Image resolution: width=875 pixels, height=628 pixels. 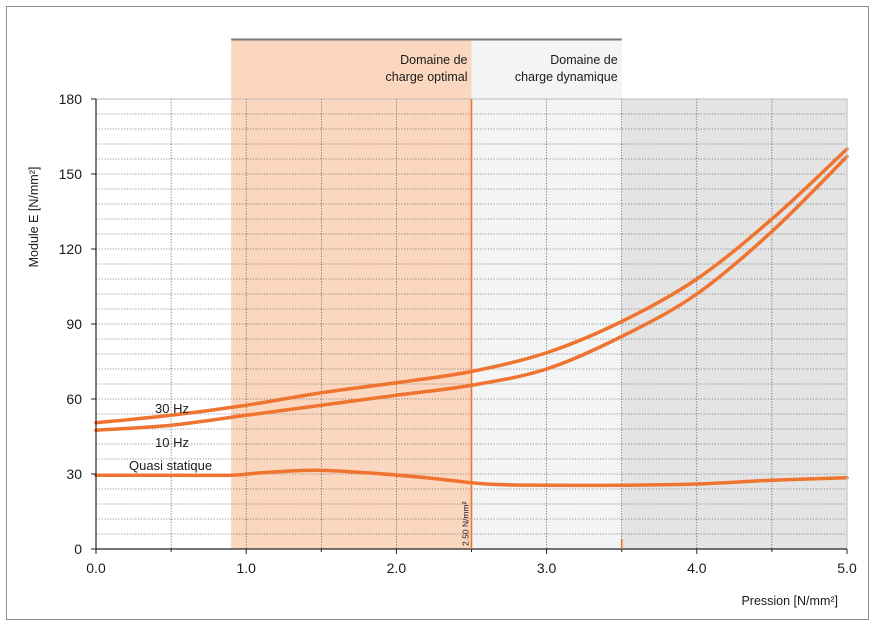 I want to click on x-tick-label: 1.0, so click(x=246, y=568).